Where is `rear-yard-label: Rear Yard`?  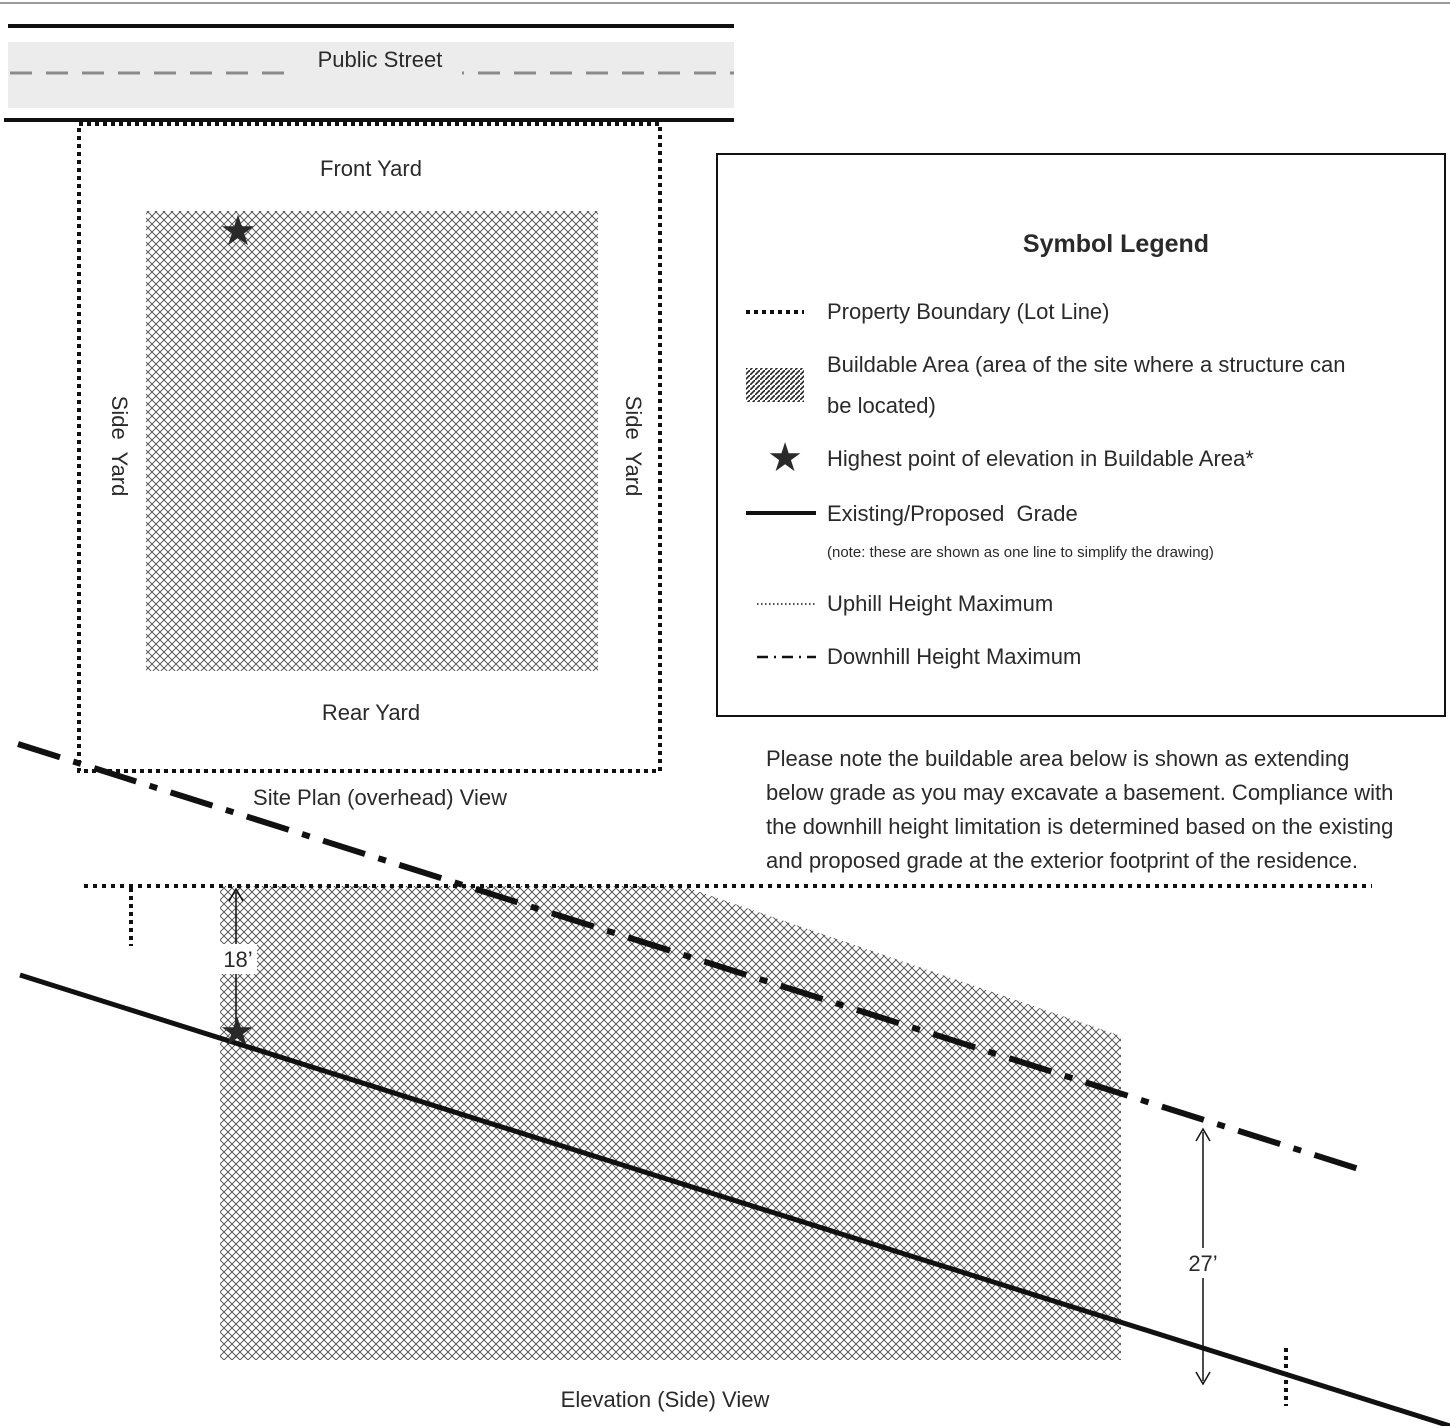
rear-yard-label: Rear Yard is located at coordinates (371, 712).